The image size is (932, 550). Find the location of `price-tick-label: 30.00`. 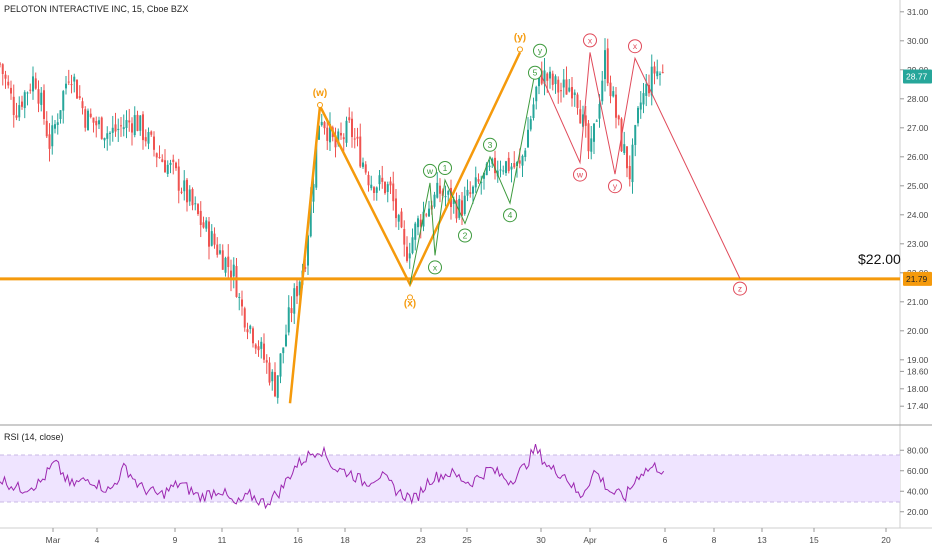

price-tick-label: 30.00 is located at coordinates (918, 41).